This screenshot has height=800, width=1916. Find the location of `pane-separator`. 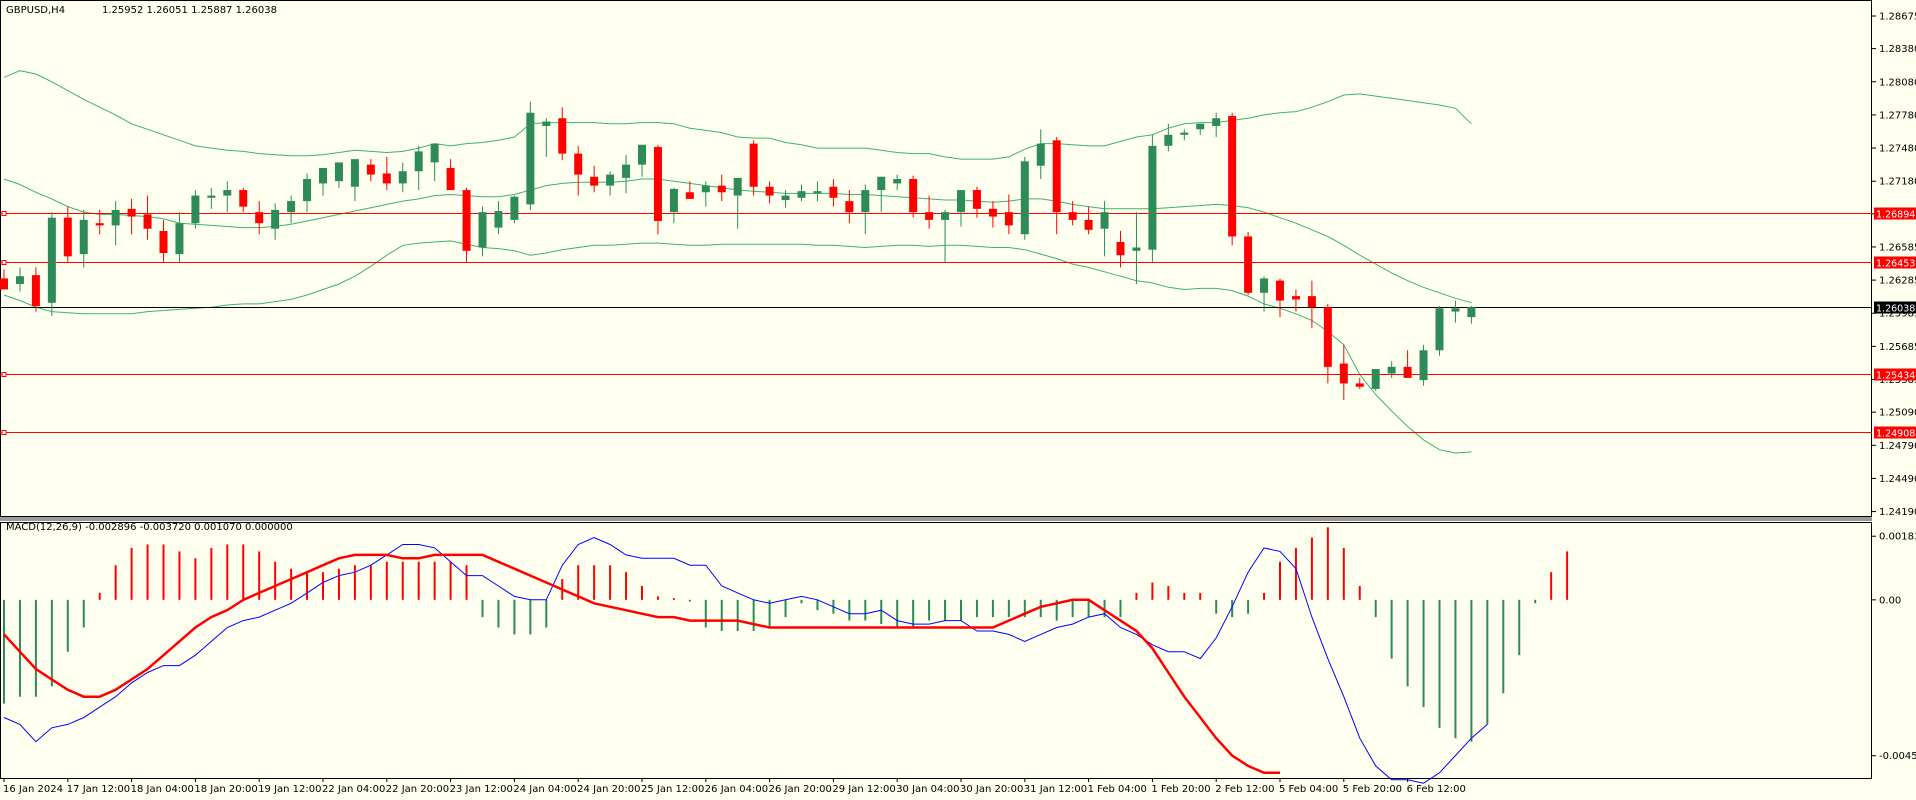

pane-separator is located at coordinates (936, 519).